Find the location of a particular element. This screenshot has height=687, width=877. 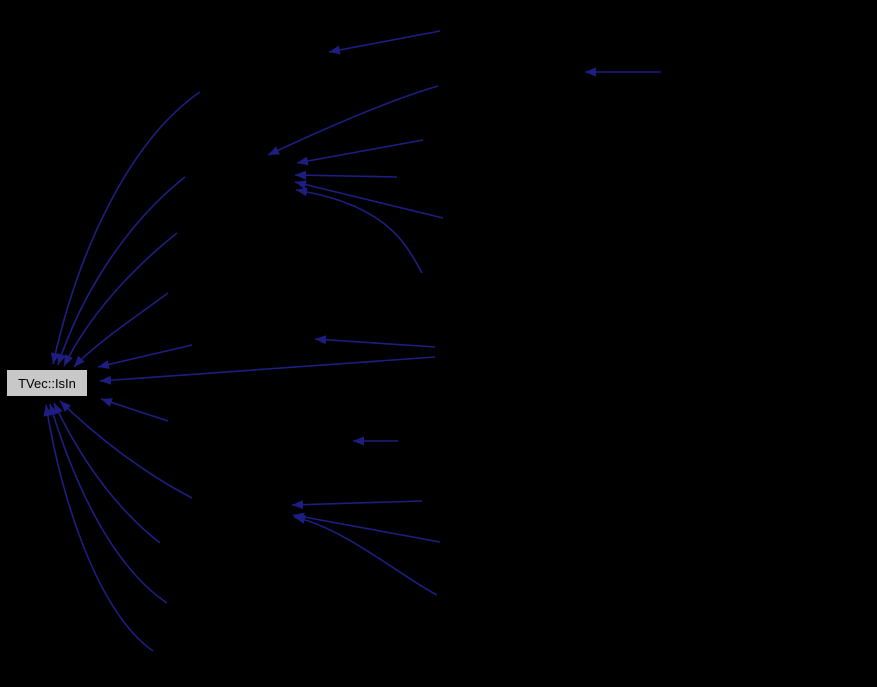

node-tvec-isin: TVec::IsIn is located at coordinates (47, 383).